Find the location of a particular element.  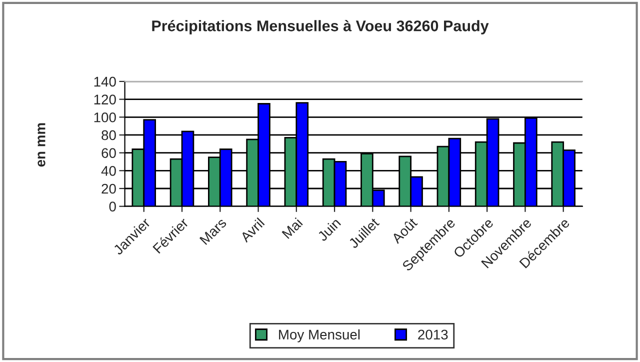

y-tick-label: 40 is located at coordinates (108, 171).